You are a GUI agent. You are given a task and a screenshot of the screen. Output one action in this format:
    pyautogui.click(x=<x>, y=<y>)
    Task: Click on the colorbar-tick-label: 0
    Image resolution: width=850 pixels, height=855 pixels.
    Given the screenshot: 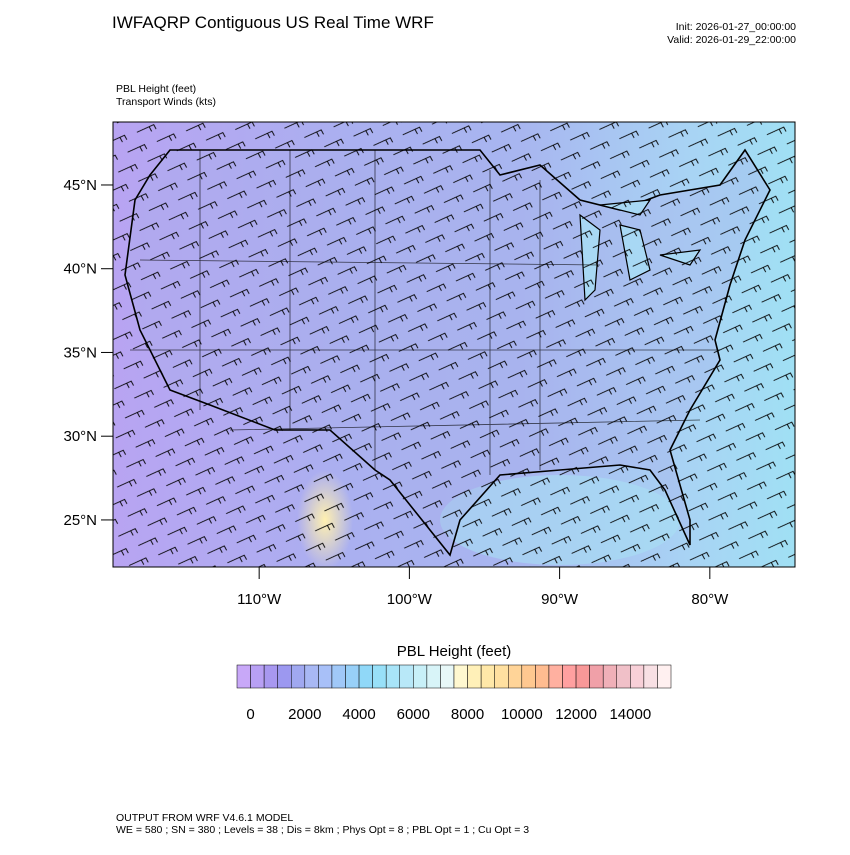 What is the action you would take?
    pyautogui.click(x=250, y=714)
    